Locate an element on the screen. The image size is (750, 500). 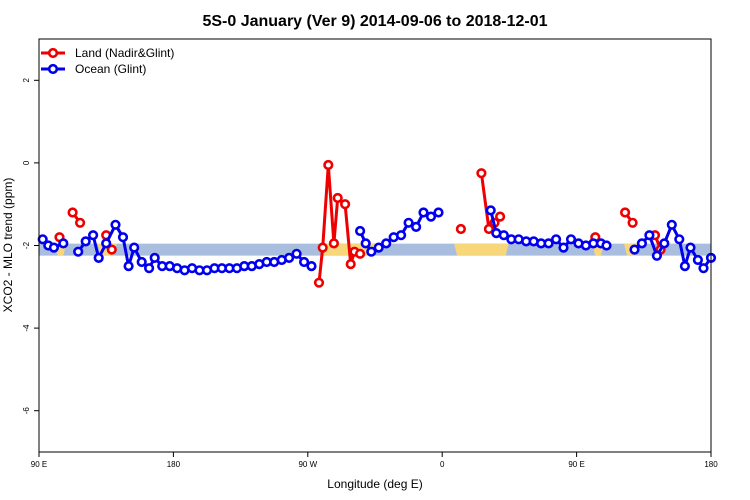
x-tick-label-3: 0 is located at coordinates (442, 464).